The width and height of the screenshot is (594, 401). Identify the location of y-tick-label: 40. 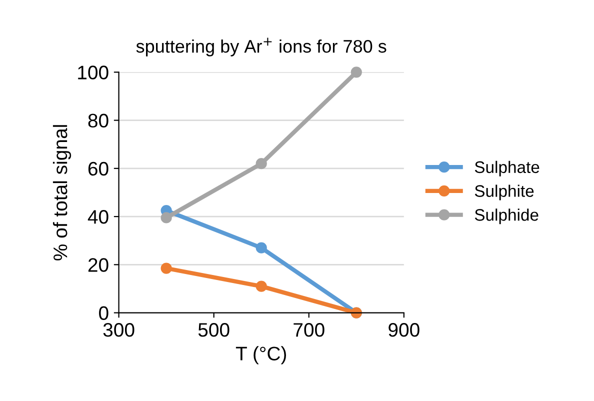
(98, 217).